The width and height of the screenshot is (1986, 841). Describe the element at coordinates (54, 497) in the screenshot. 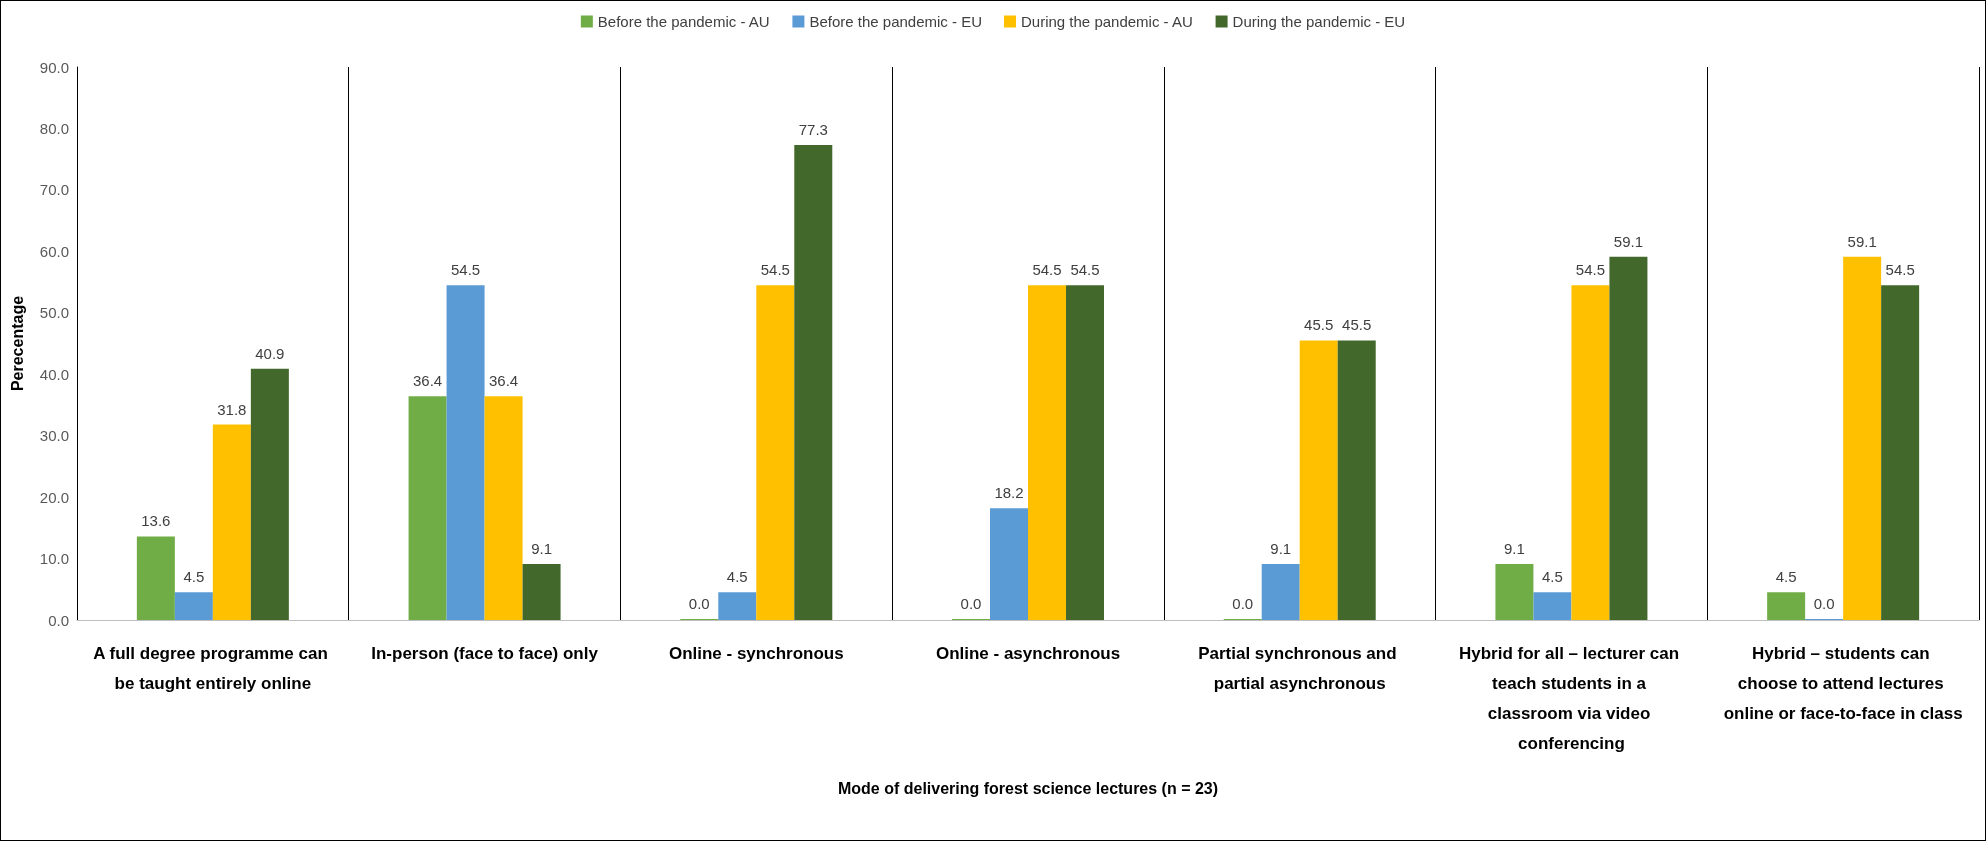

I see `y-tick-label: 20.0` at that location.